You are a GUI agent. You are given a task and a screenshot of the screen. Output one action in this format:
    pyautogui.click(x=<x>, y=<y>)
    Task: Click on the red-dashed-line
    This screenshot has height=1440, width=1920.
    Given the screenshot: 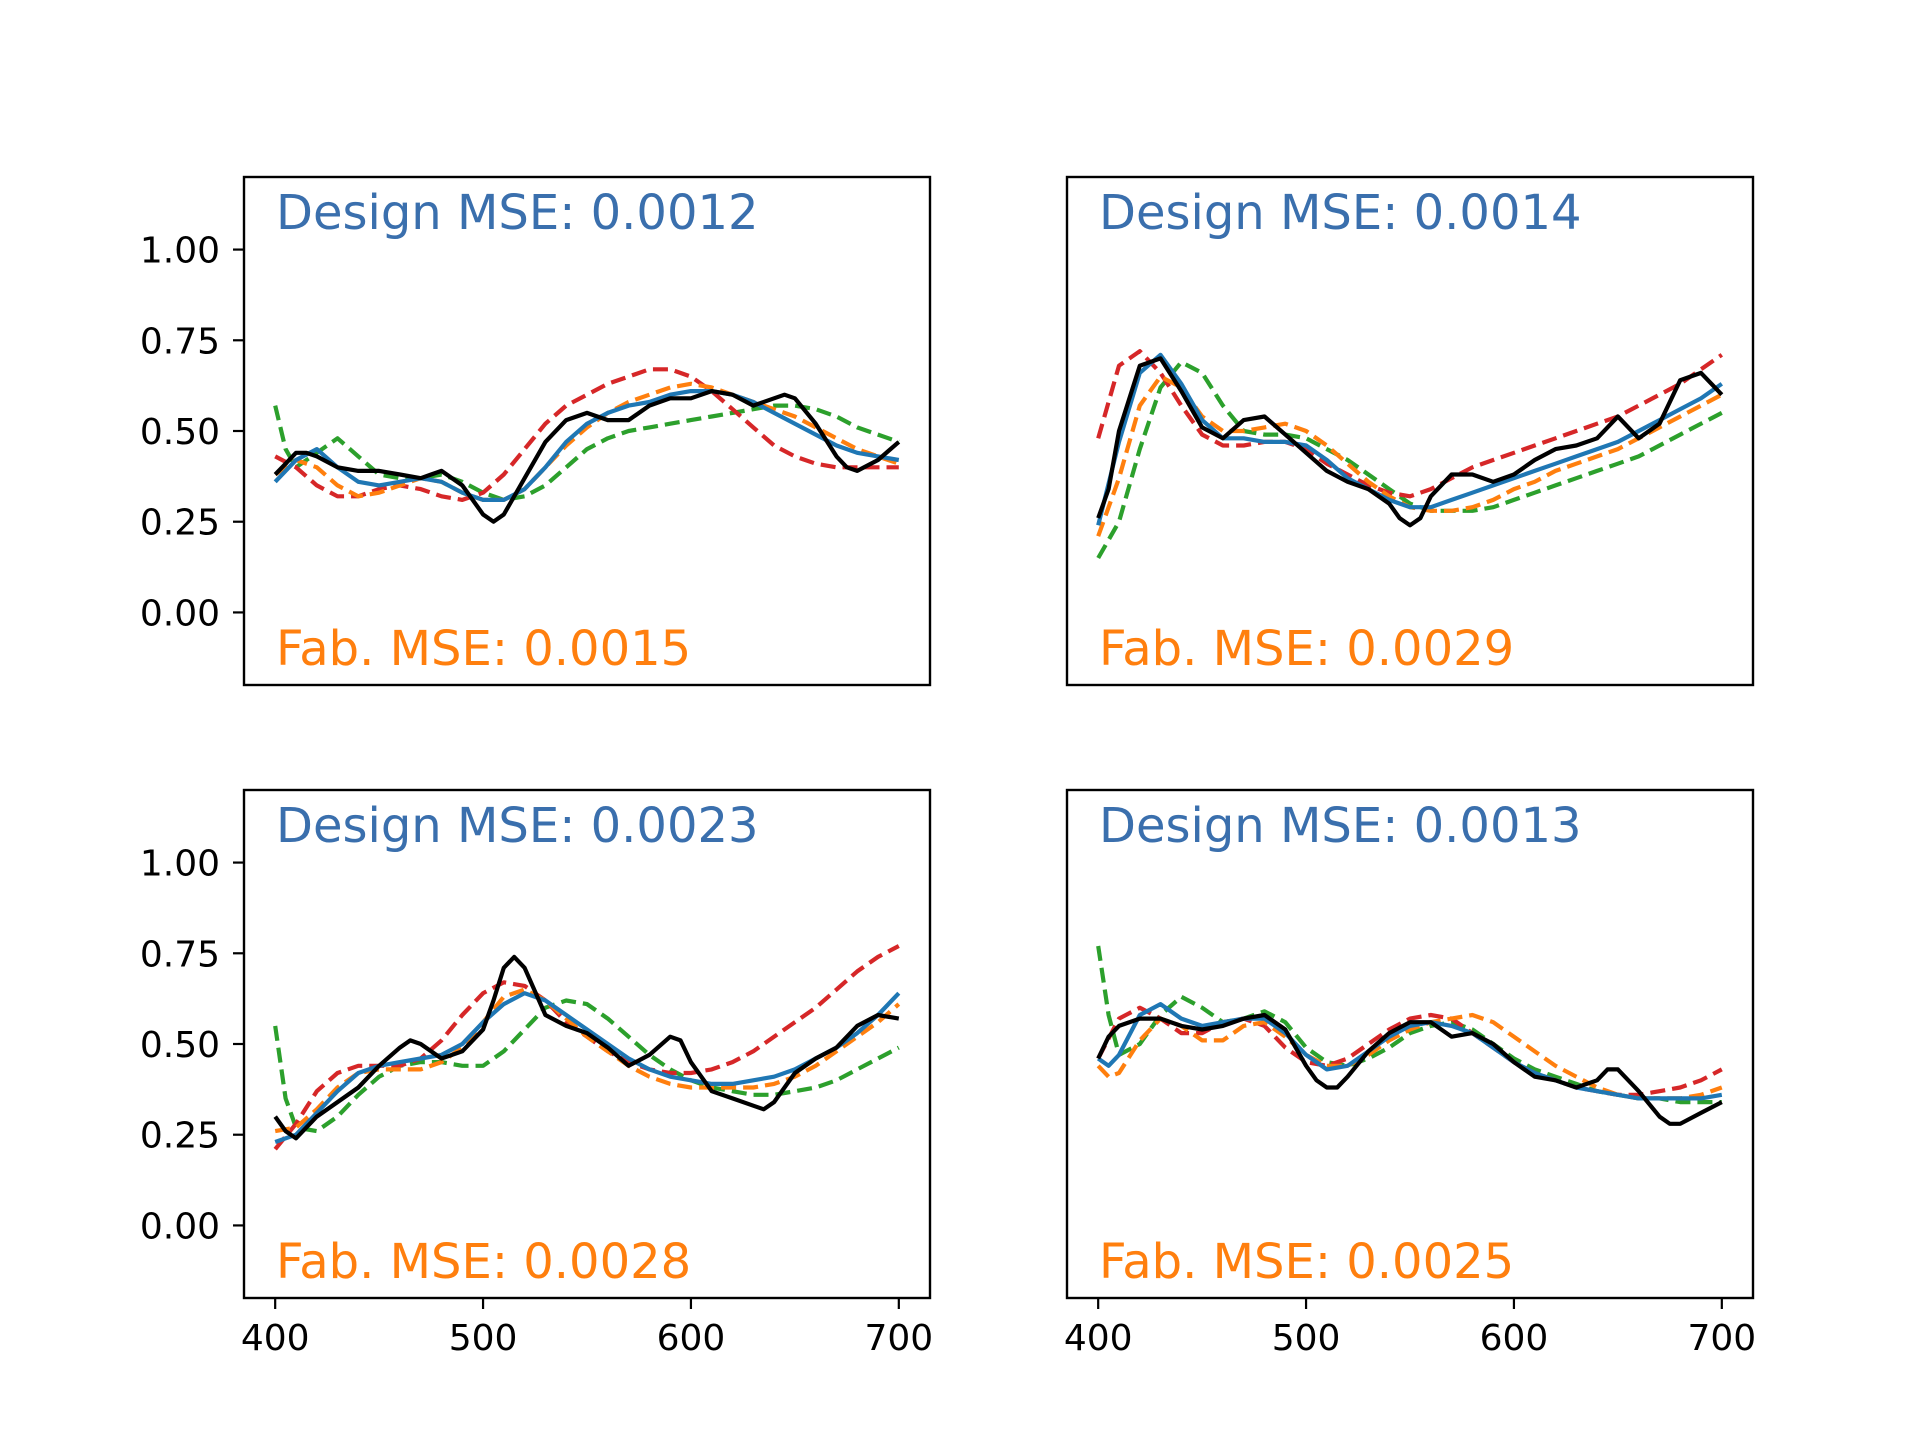 What is the action you would take?
    pyautogui.click(x=586, y=434)
    